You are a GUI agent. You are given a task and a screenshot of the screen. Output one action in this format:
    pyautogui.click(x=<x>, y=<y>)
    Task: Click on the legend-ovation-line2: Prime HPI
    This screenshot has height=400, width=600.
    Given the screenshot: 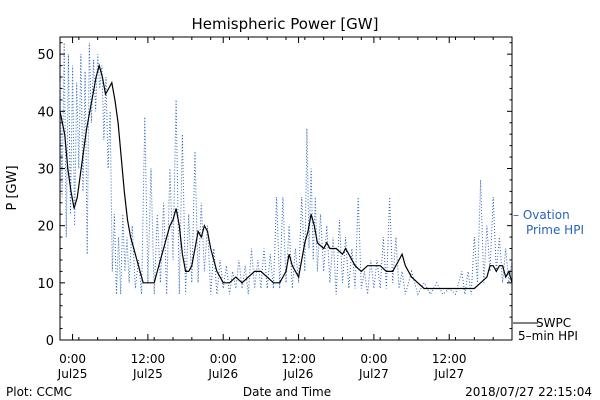 What is the action you would take?
    pyautogui.click(x=555, y=230)
    